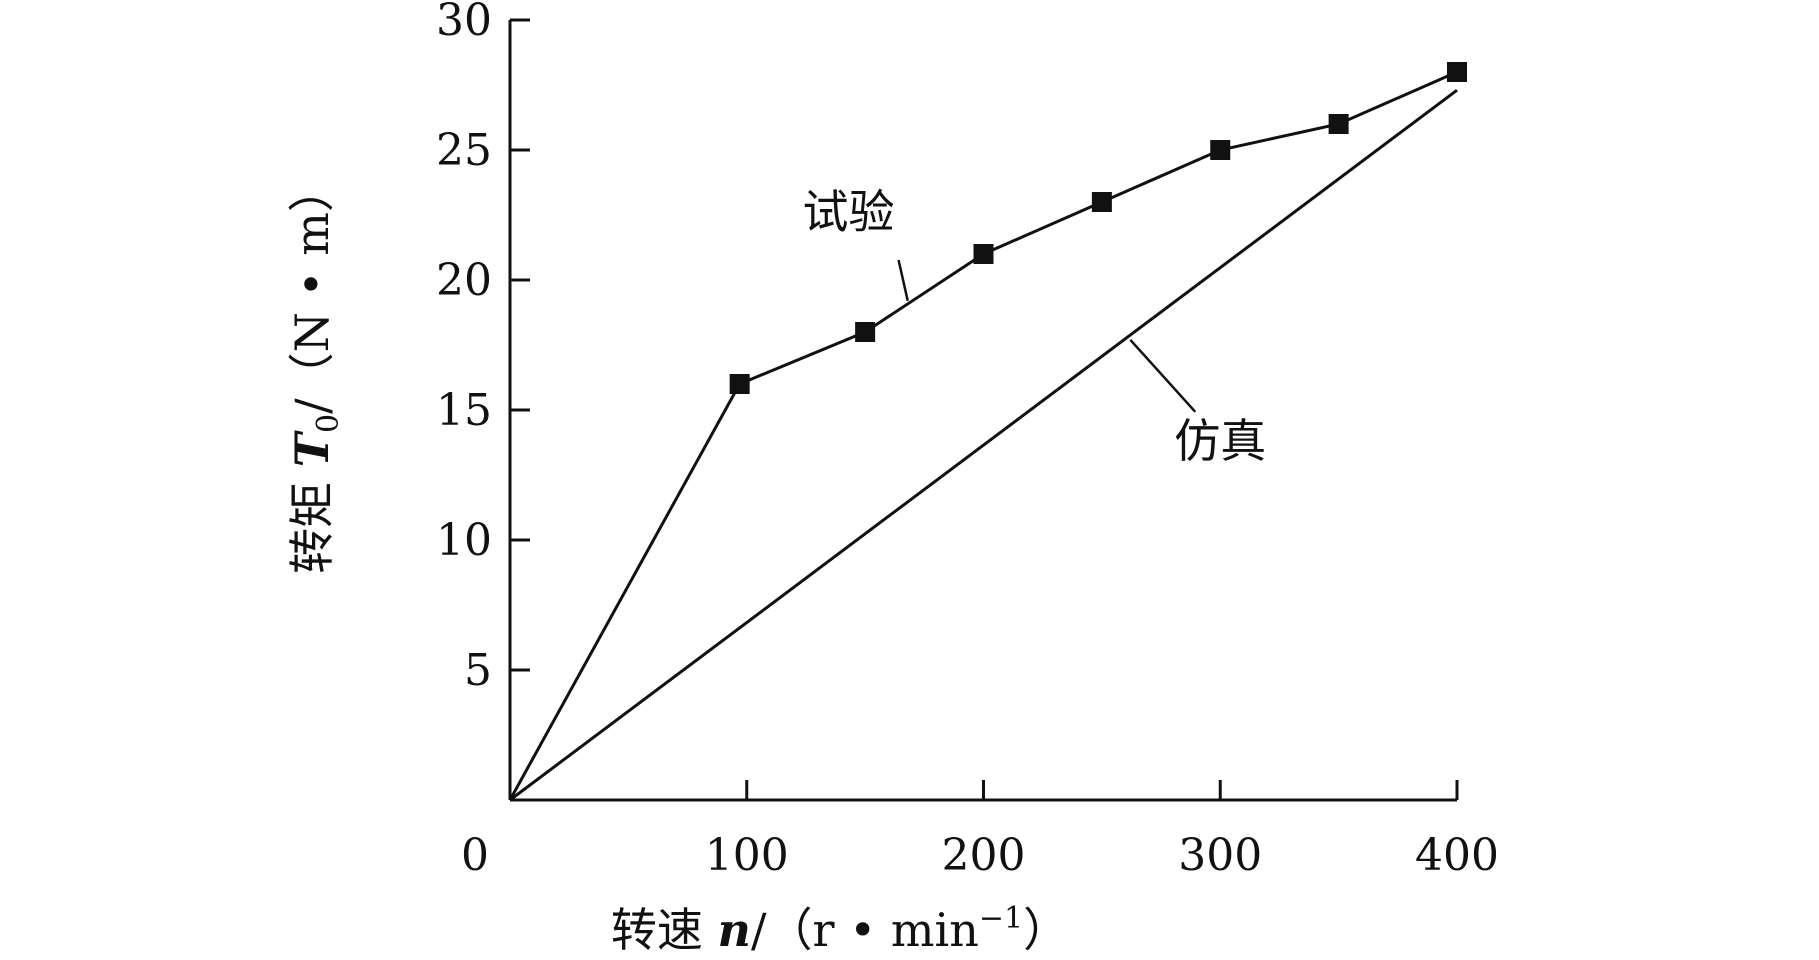 The width and height of the screenshot is (1819, 960). Describe the element at coordinates (464, 540) in the screenshot. I see `y-tick-label: 10` at that location.